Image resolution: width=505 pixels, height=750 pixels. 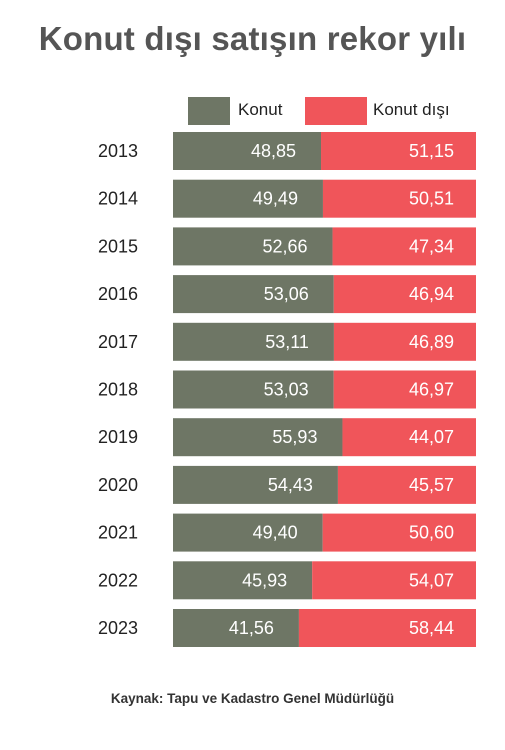 I want to click on bar-konut-disi-2016, so click(x=404, y=294).